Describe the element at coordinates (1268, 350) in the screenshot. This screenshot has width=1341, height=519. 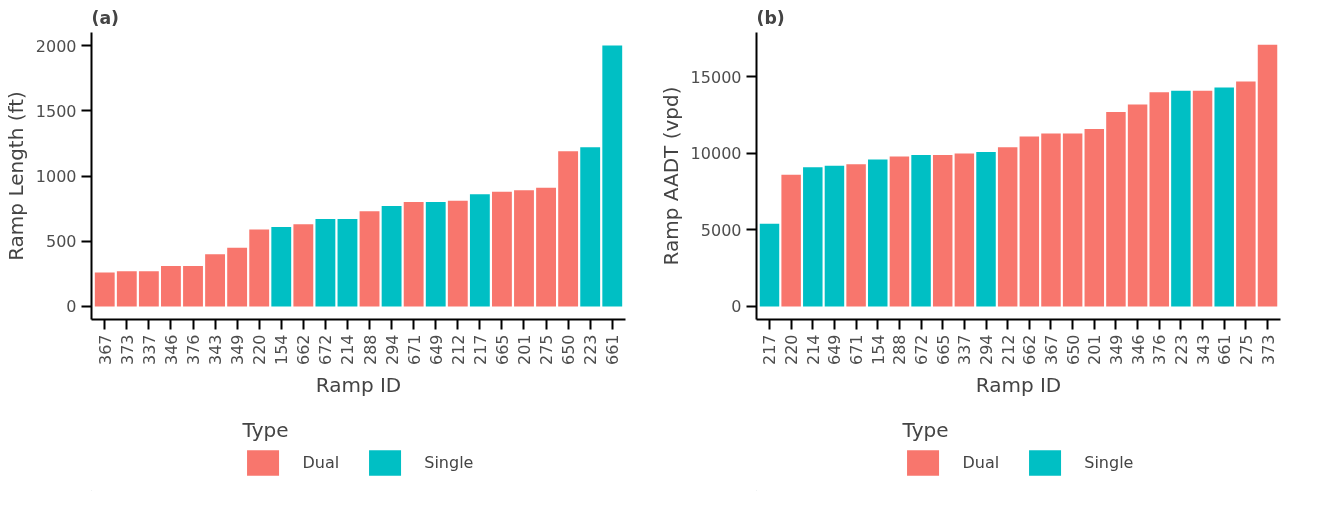
I see `x-tick-label: 373` at that location.